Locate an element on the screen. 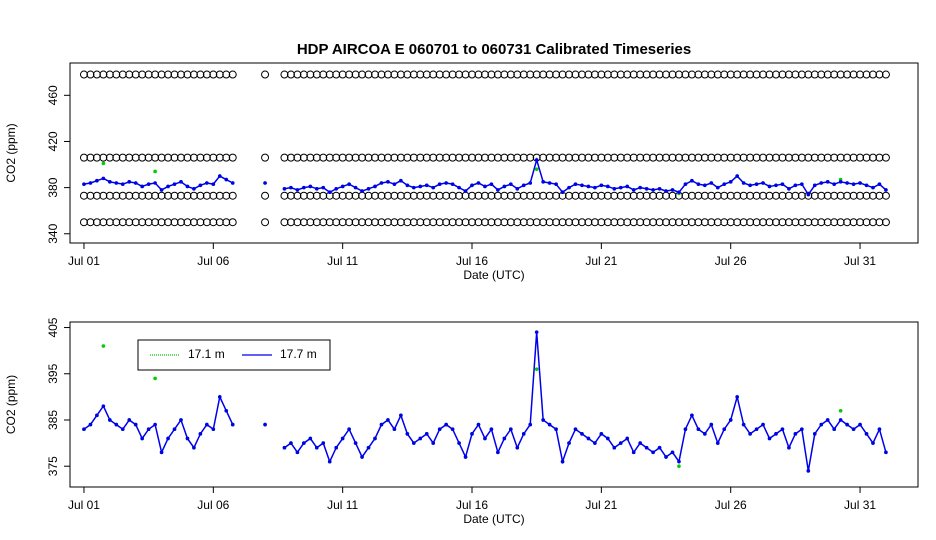  x-tick-label: Jul 16 is located at coordinates (472, 505).